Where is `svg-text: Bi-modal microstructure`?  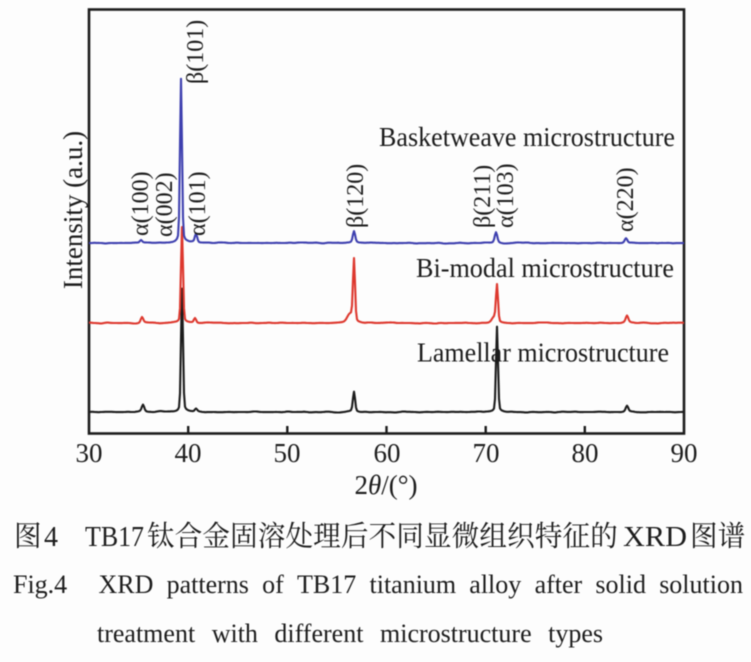
svg-text: Bi-modal microstructure is located at coordinates (545, 268).